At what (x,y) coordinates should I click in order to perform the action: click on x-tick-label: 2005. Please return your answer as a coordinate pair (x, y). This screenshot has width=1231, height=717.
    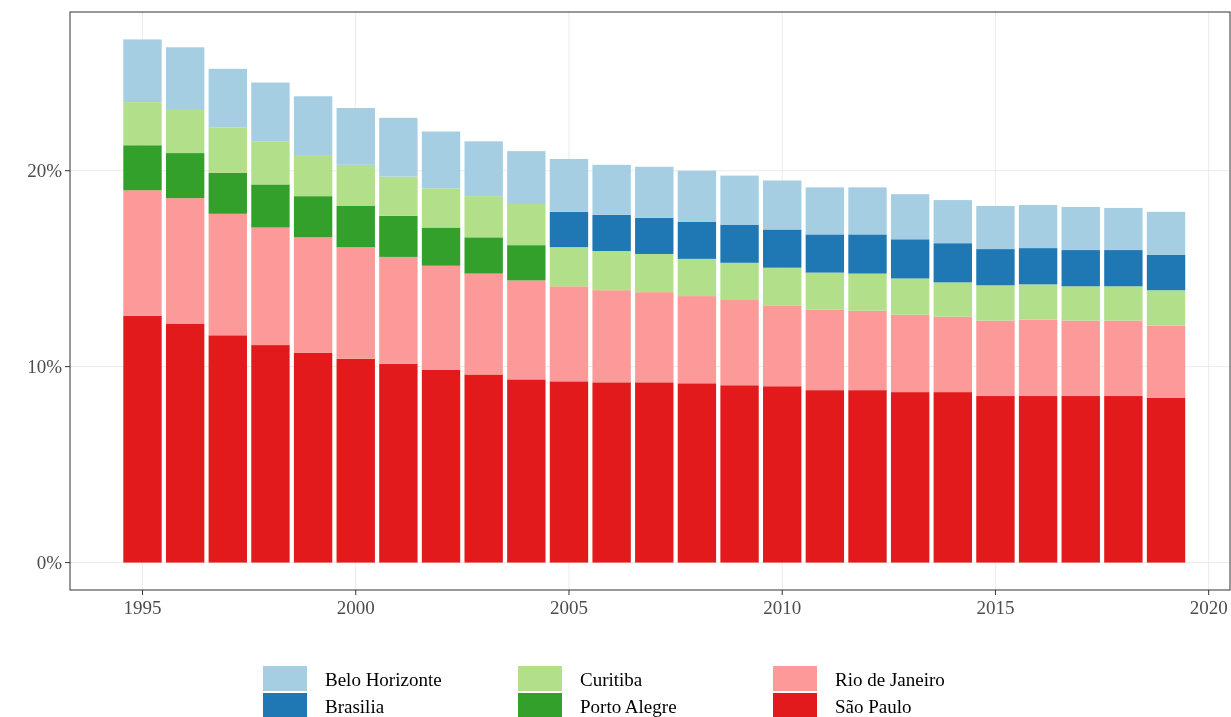
    Looking at the image, I should click on (568, 607).